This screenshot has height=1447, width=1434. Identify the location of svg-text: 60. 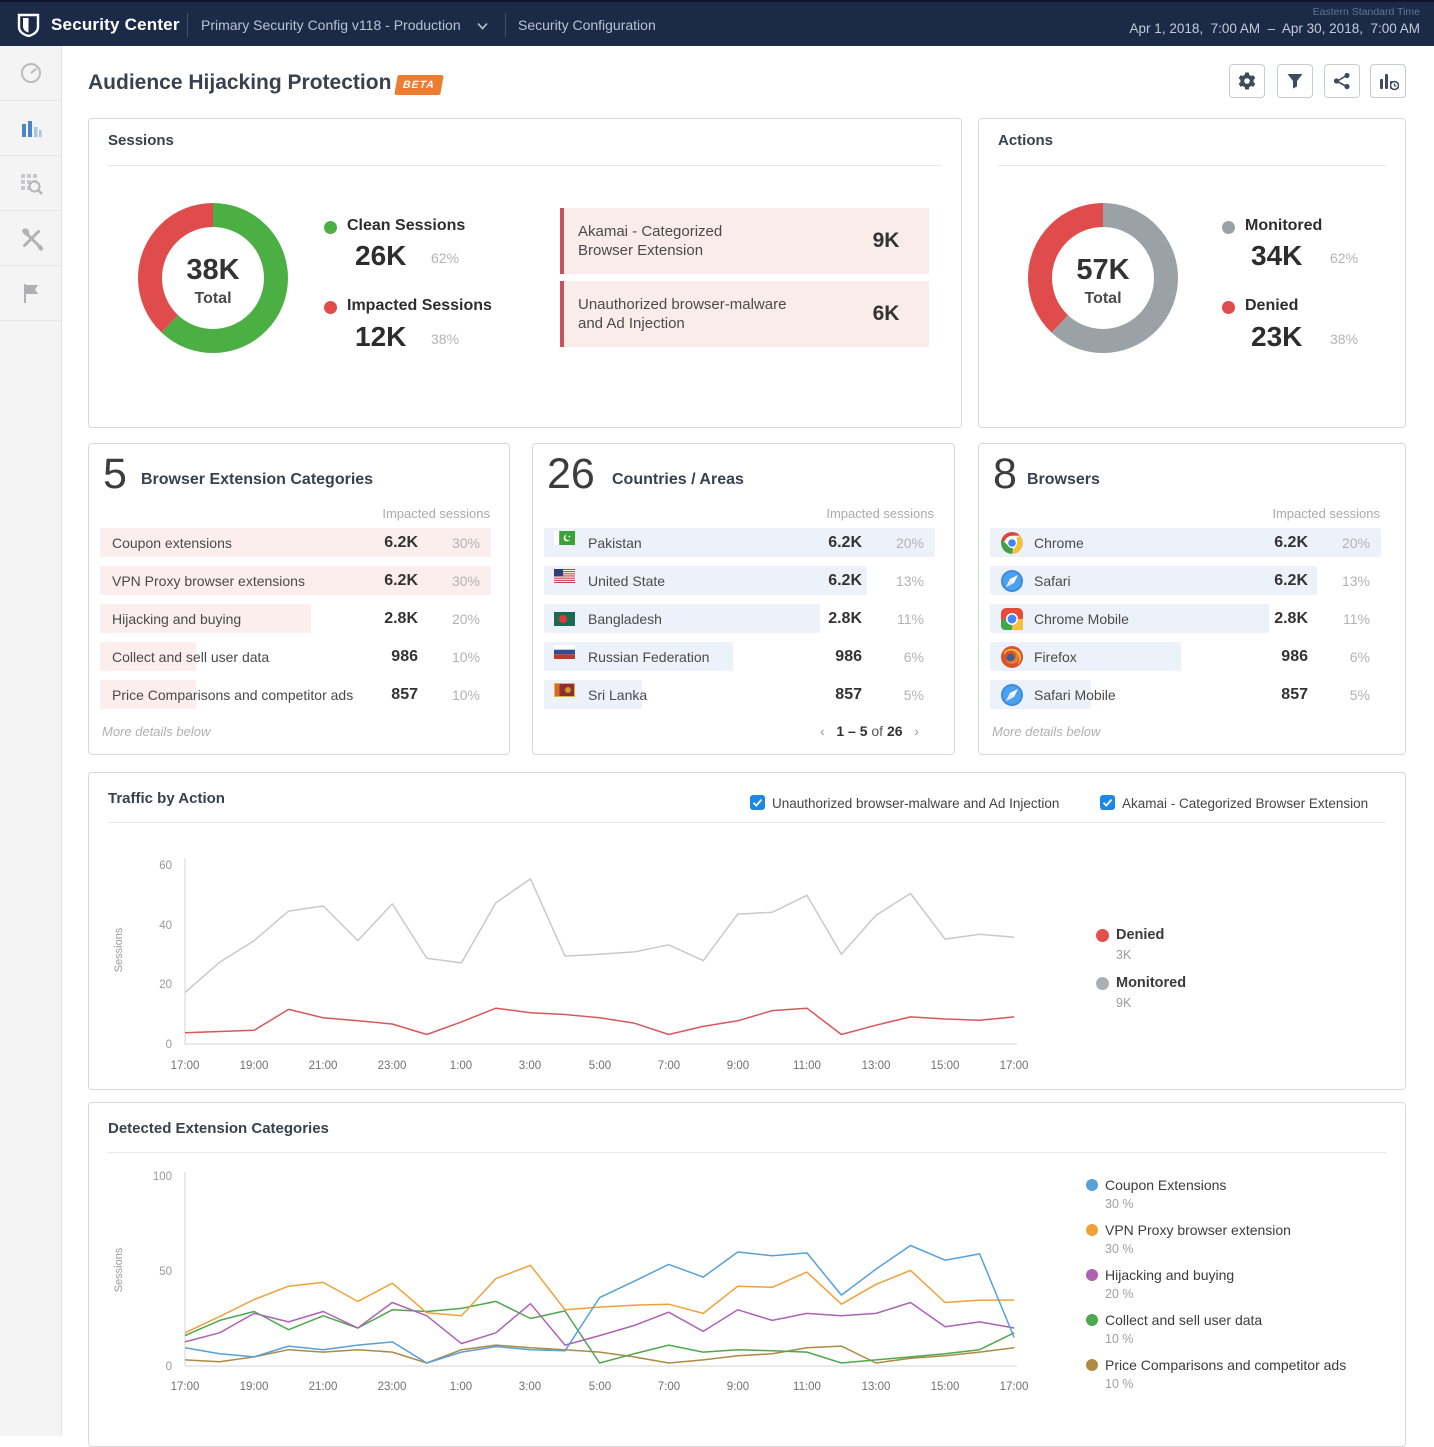
(165, 866).